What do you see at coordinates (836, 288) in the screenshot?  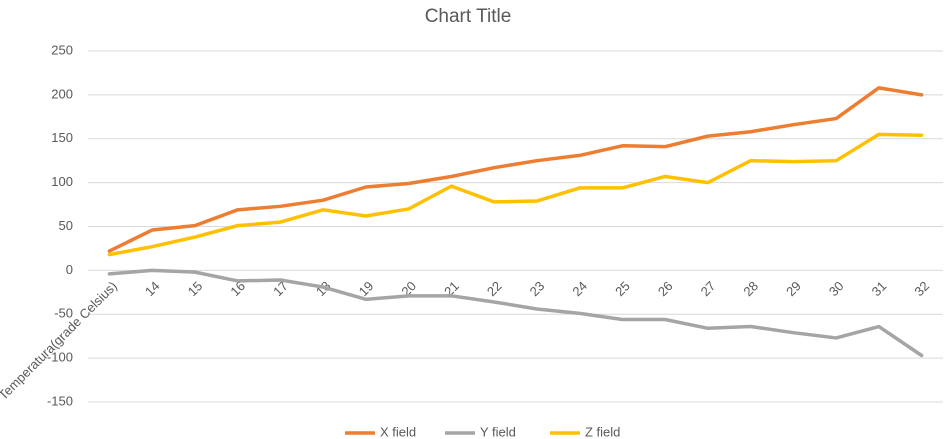 I see `x-tick-label: 30` at bounding box center [836, 288].